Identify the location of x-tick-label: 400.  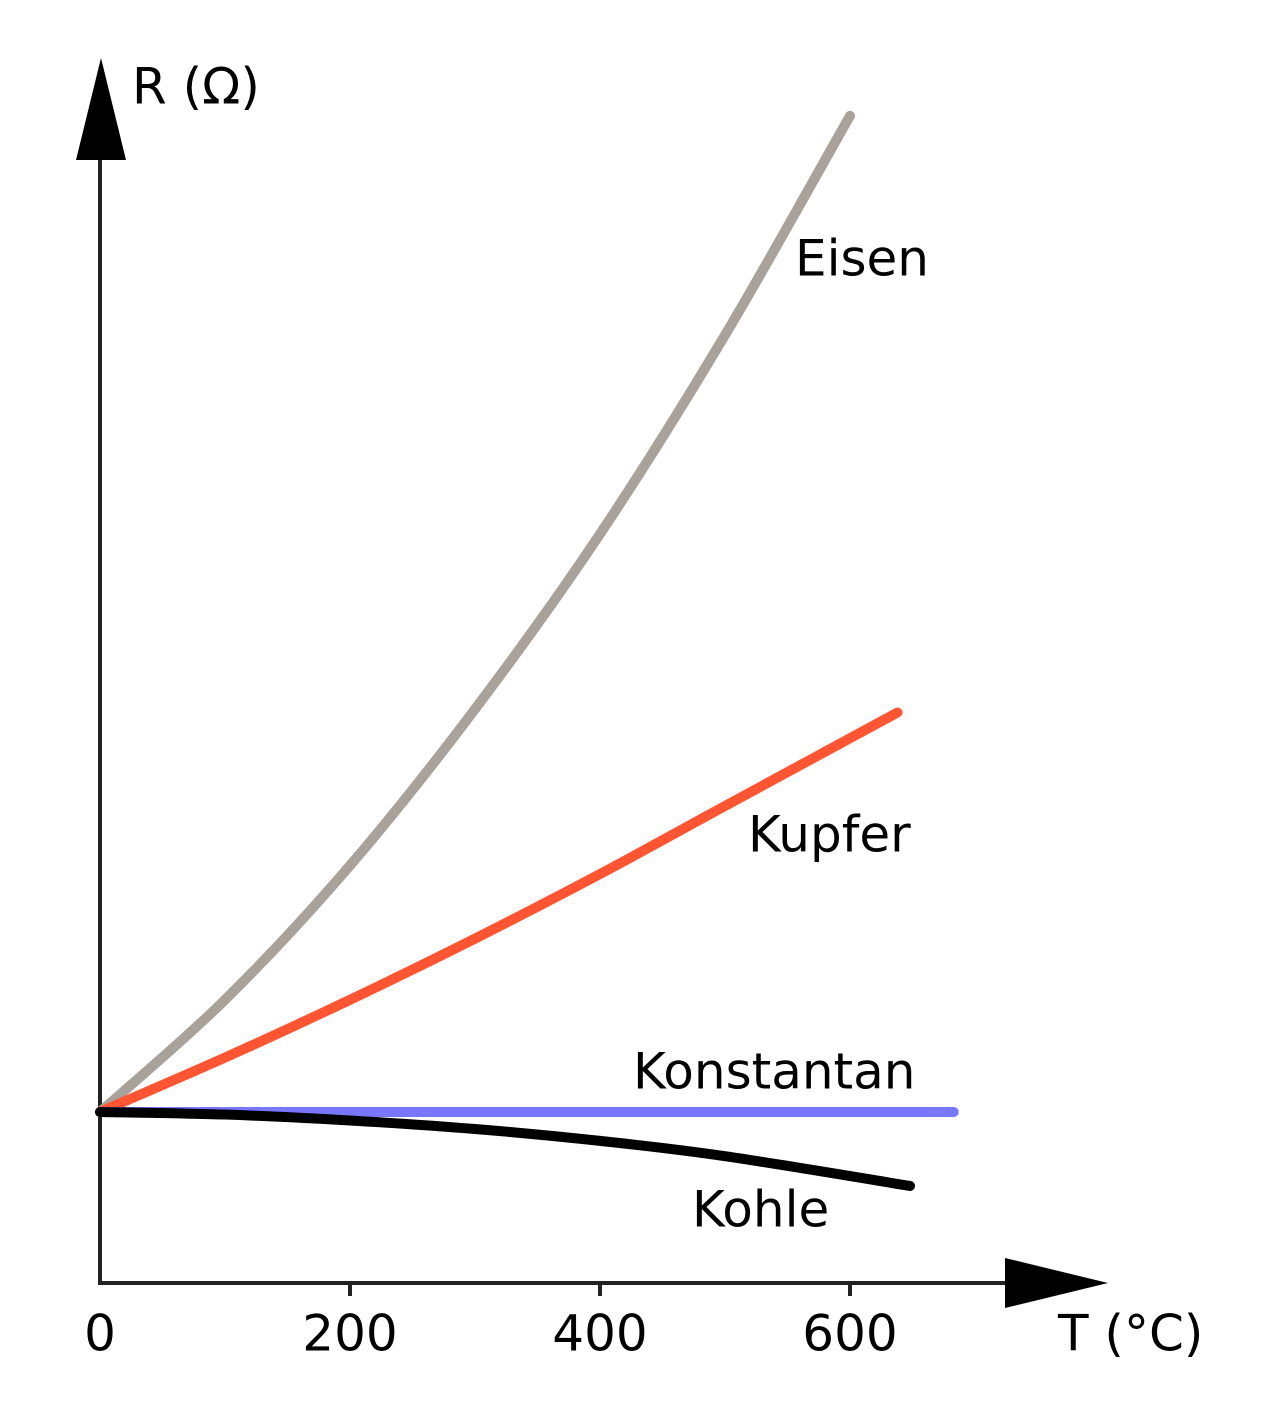
(599, 1334).